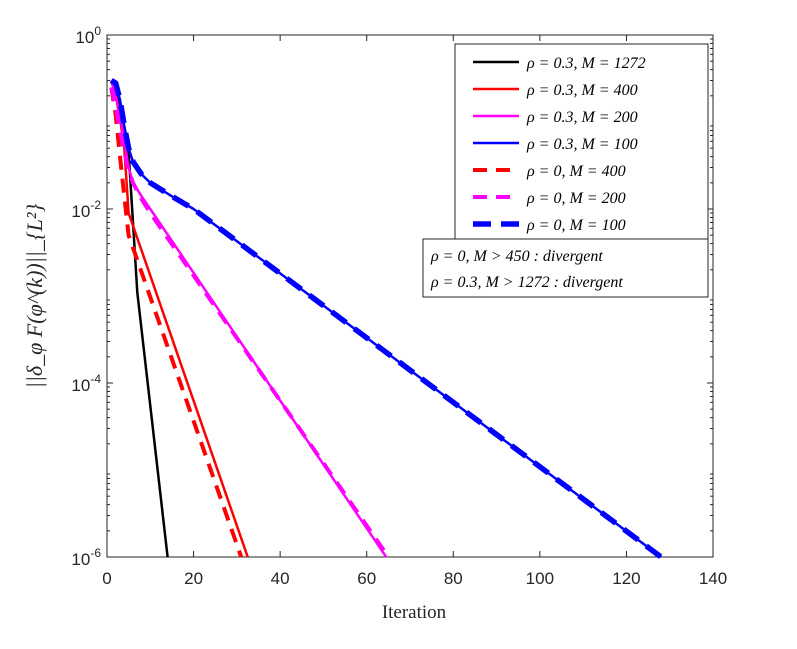 Image resolution: width=797 pixels, height=649 pixels. Describe the element at coordinates (34, 296) in the screenshot. I see `y-axis-label: ||δ_φ F(φ^(k))||_{L²}` at that location.